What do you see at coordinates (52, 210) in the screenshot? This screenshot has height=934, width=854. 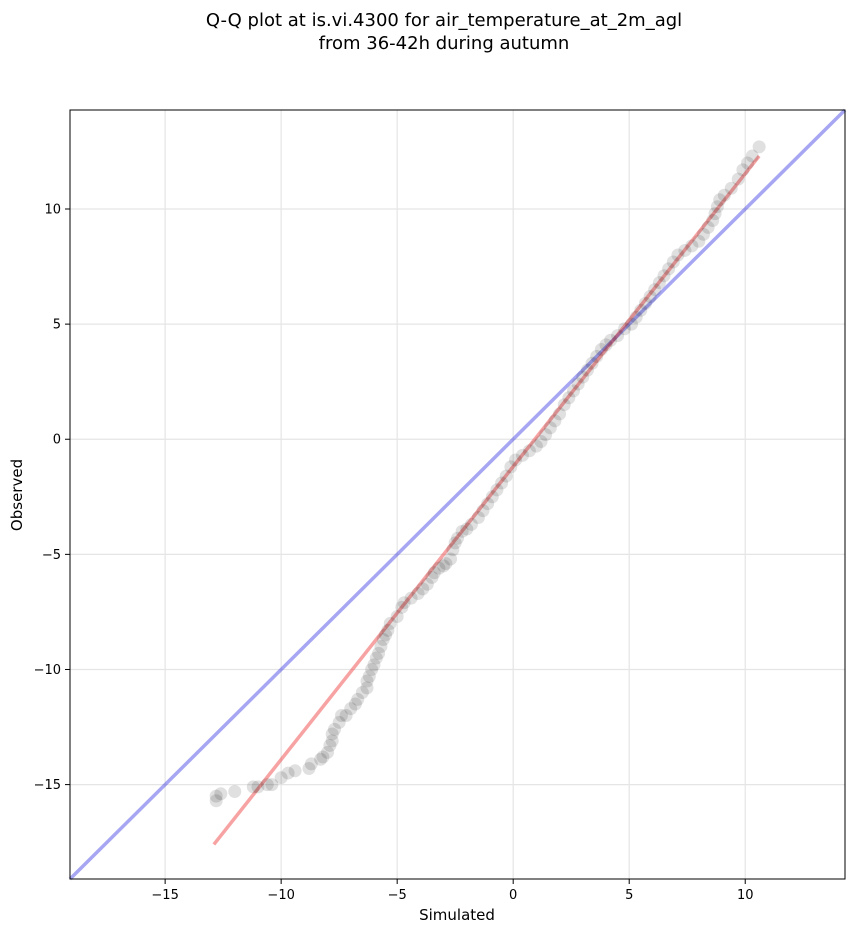 I see `y-tick-label: 10` at bounding box center [52, 210].